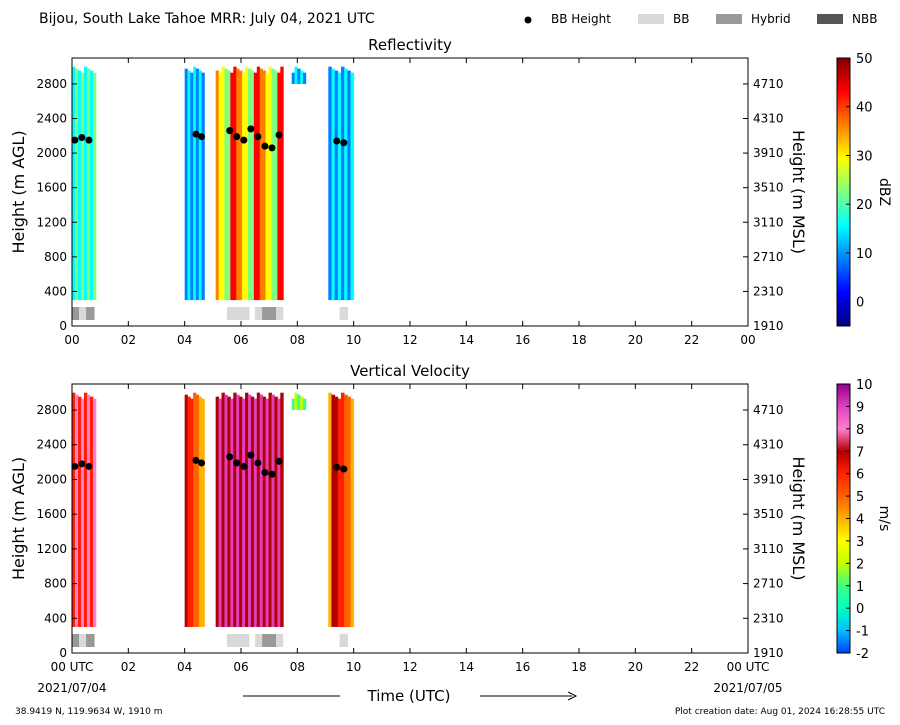  What do you see at coordinates (297, 667) in the screenshot?
I see `x-tick-label: 08` at bounding box center [297, 667].